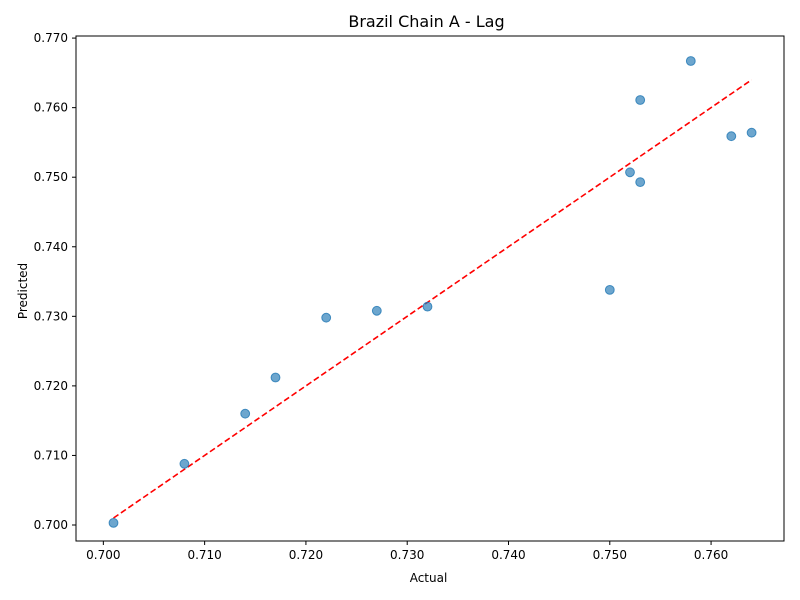 This screenshot has height=600, width=800. What do you see at coordinates (508, 555) in the screenshot?
I see `x-tick-label: 0.740` at bounding box center [508, 555].